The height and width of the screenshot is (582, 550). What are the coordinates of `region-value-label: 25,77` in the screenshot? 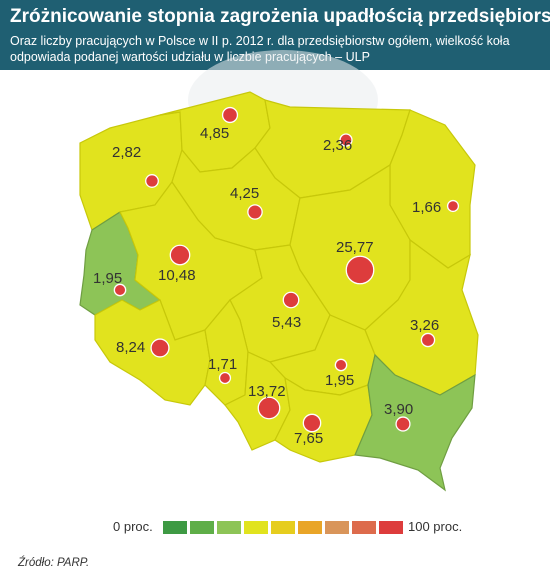 It's located at (355, 247).